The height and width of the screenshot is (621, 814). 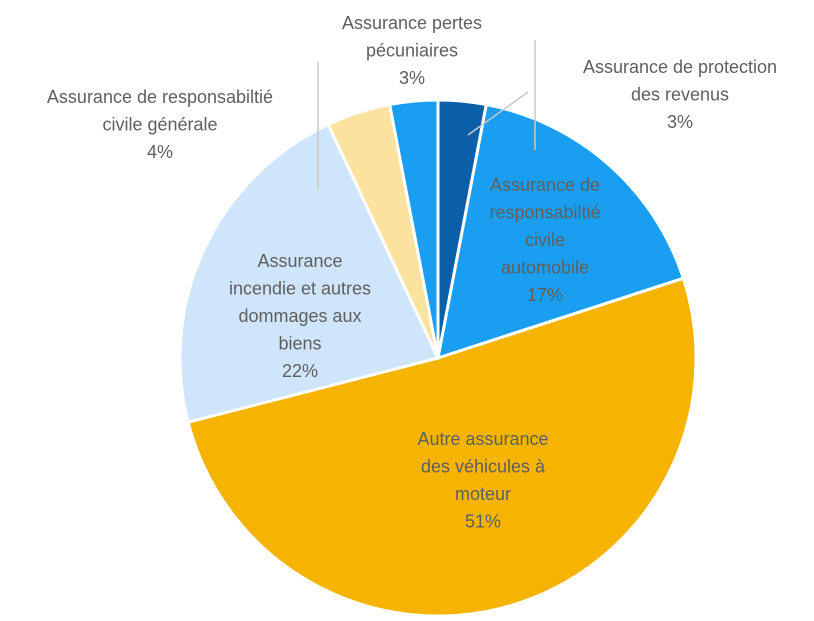 I want to click on slice-label: Assurance de protection des revenus, so click(x=680, y=81).